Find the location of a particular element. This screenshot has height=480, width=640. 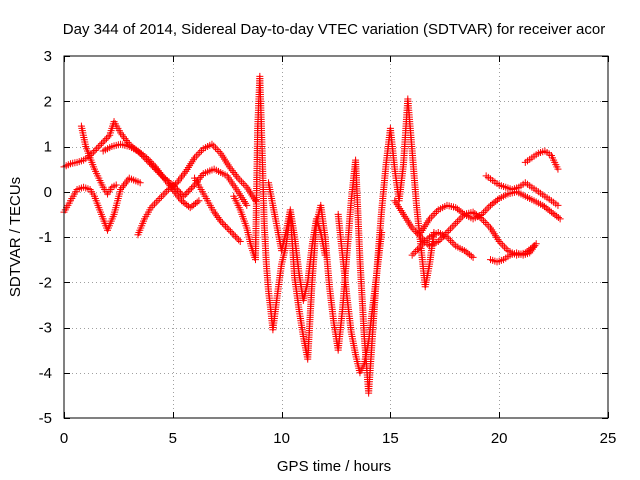

y-tick-label: 2 is located at coordinates (48, 101).